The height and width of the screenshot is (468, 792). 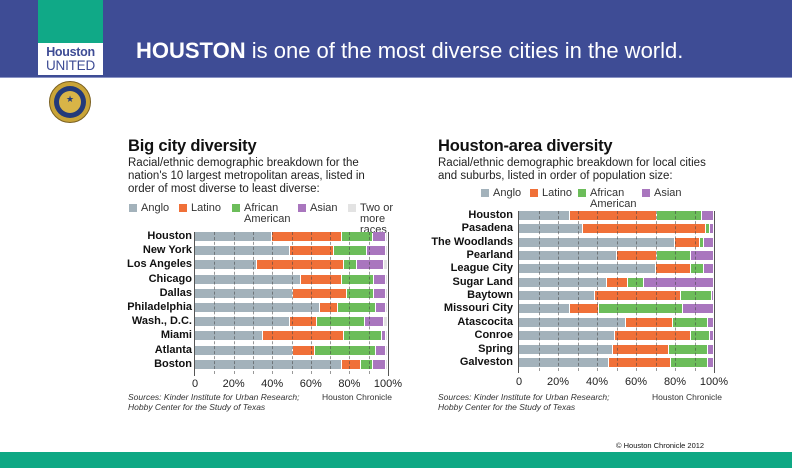 I want to click on row-label-atascocita: Atascocita, so click(x=485, y=321).